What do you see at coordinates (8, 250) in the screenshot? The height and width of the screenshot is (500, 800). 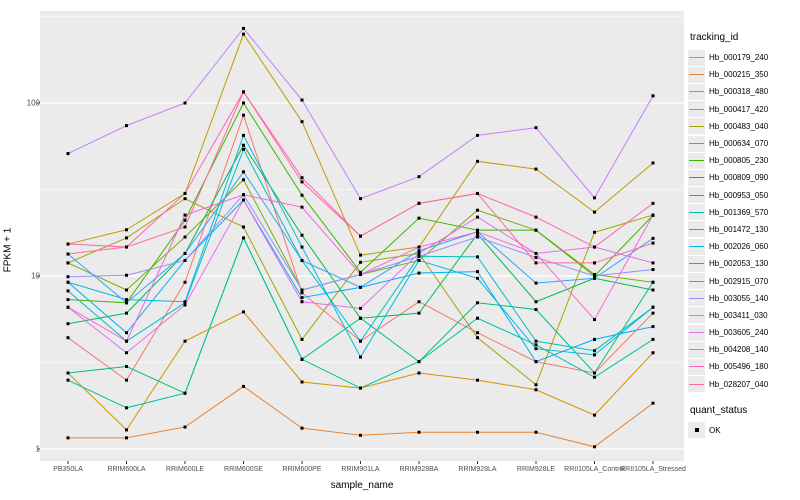 I see `y-axis-title: FPKM + 1` at bounding box center [8, 250].